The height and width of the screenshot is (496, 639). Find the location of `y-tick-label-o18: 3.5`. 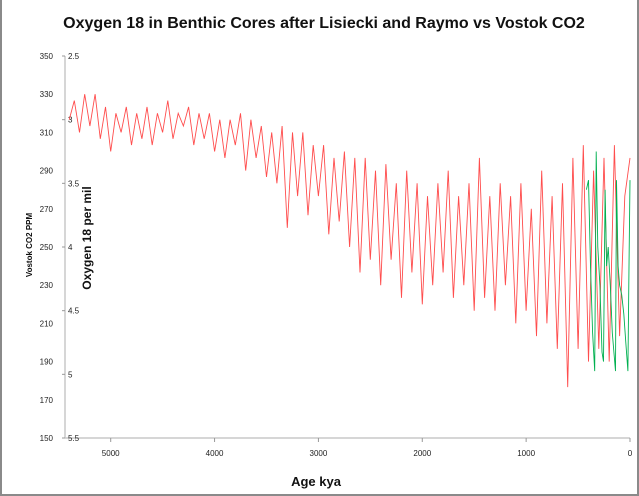

y-tick-label-o18: 3.5 is located at coordinates (74, 183).